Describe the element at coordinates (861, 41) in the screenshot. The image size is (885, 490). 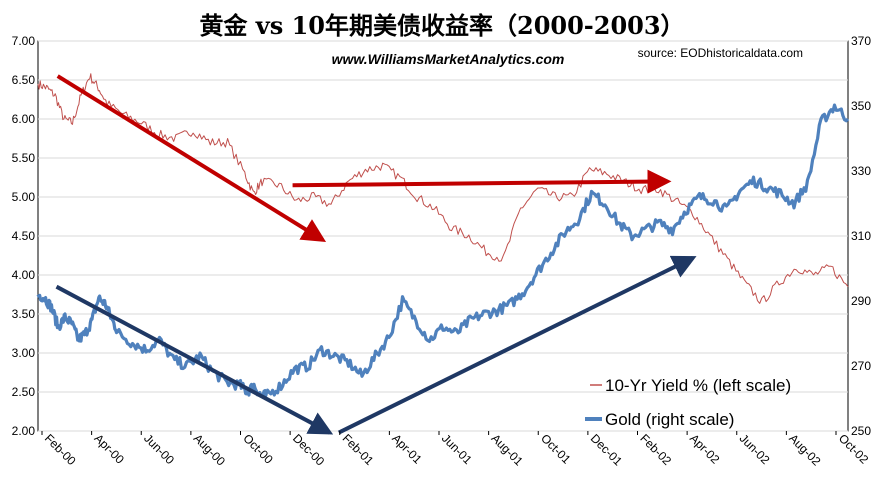
I see `right-tick-label: 370` at that location.